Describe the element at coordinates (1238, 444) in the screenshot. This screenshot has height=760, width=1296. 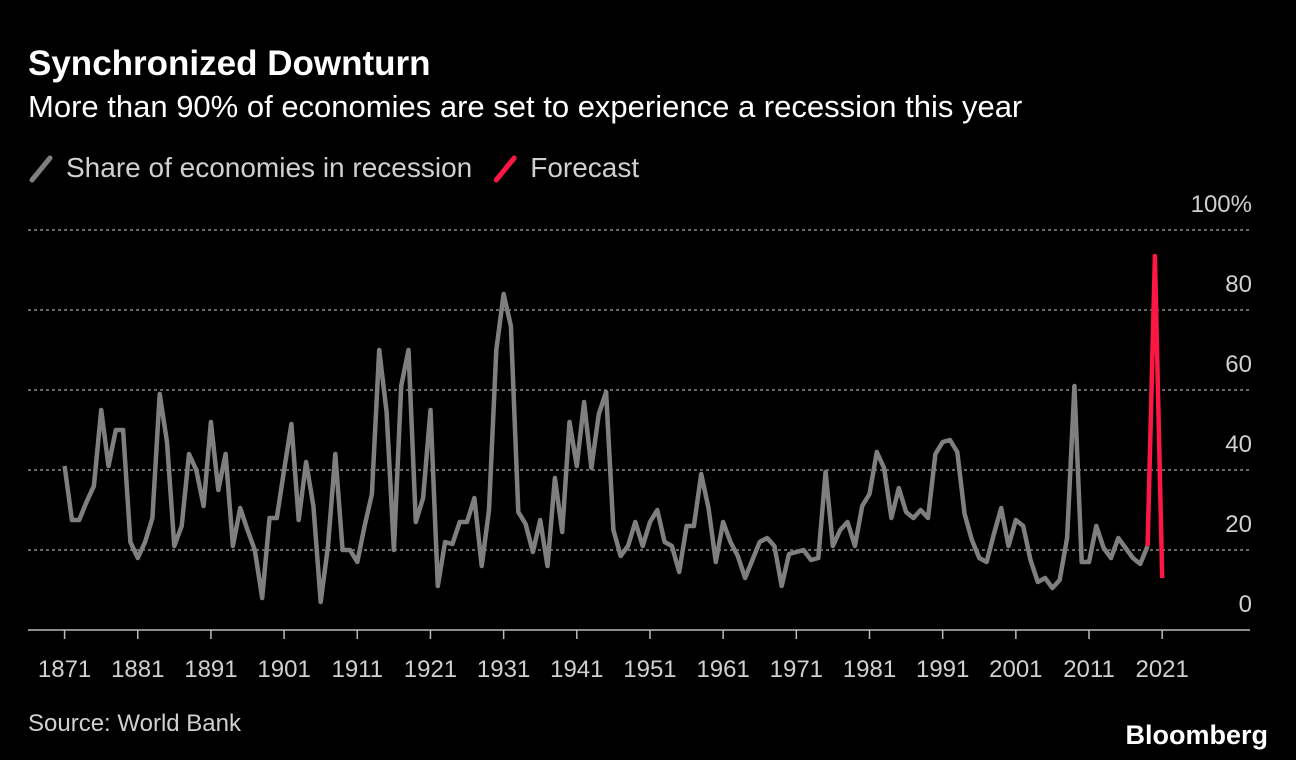
I see `y-tick-label: 40` at that location.